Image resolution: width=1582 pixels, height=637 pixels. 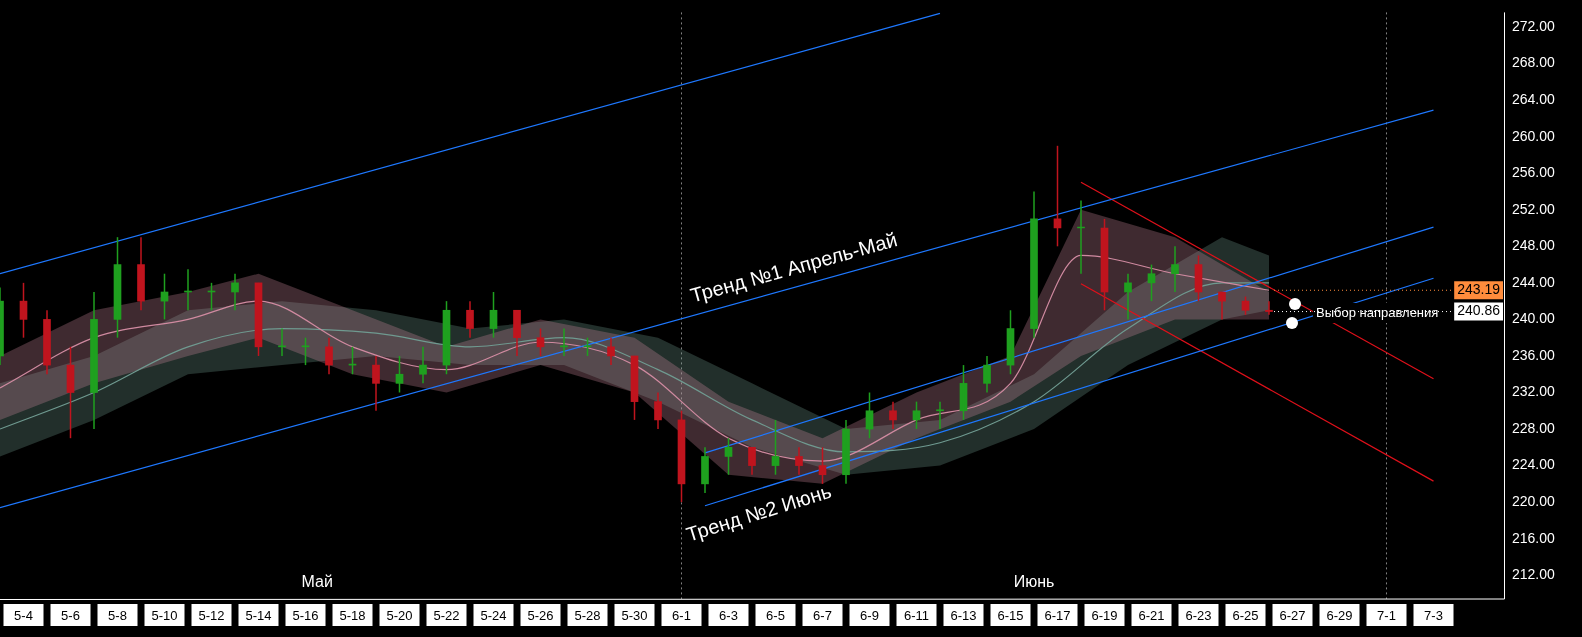 What do you see at coordinates (352, 616) in the screenshot?
I see `x-tick-label: 5-18` at bounding box center [352, 616].